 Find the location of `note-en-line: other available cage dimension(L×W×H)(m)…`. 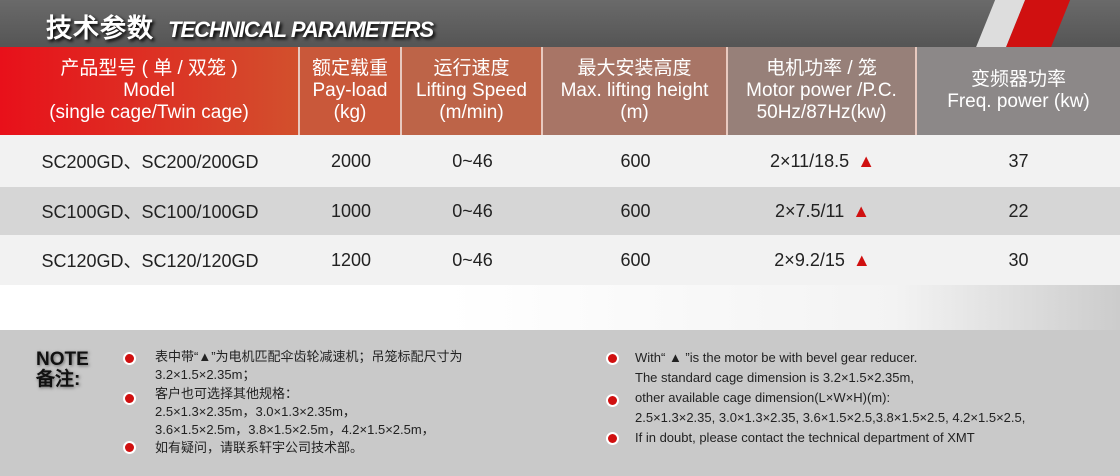

note-en-line: other available cage dimension(L×W×H)(m)… is located at coordinates (763, 397).